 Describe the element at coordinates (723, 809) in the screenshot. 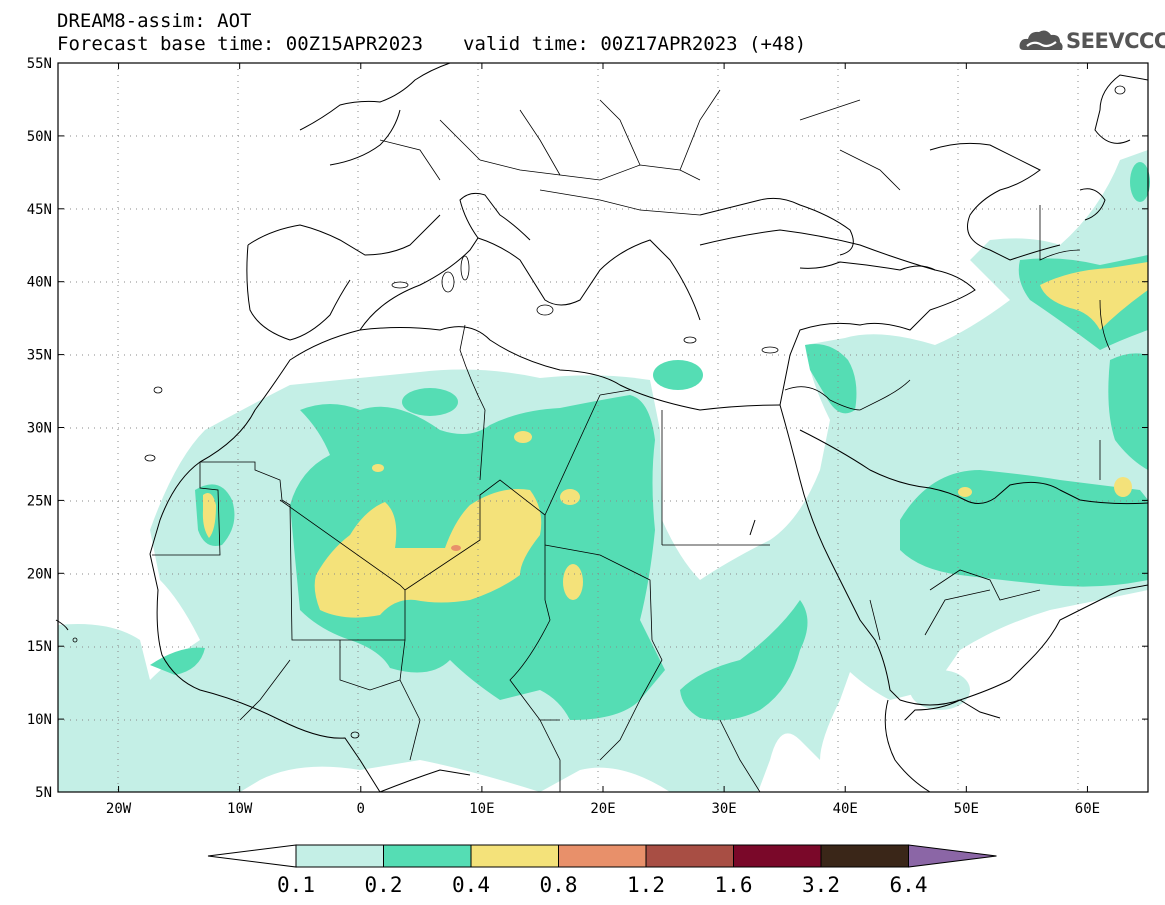

I see `lon-tick-label: 30E` at that location.